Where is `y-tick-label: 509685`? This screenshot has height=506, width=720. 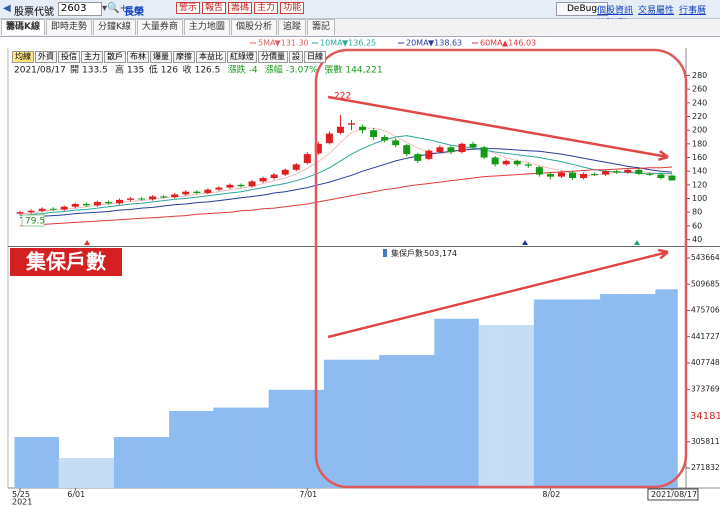 y-tick-label: 509685 is located at coordinates (705, 283).